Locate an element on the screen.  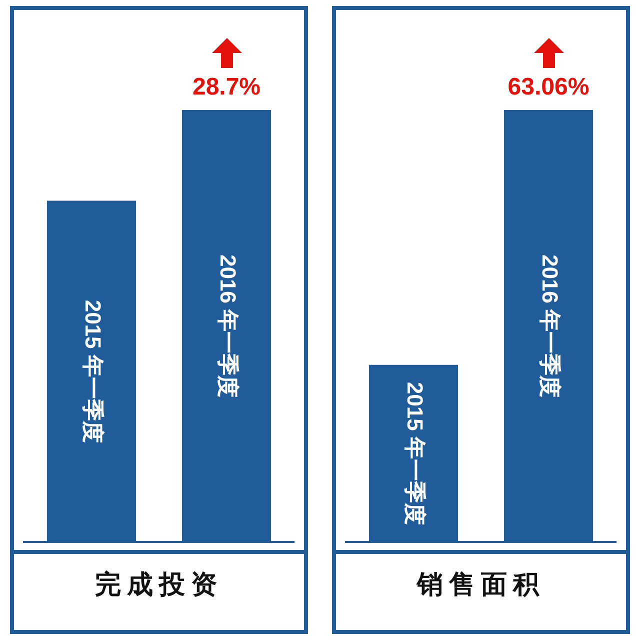
annotation: 28.7% is located at coordinates (226, 87).